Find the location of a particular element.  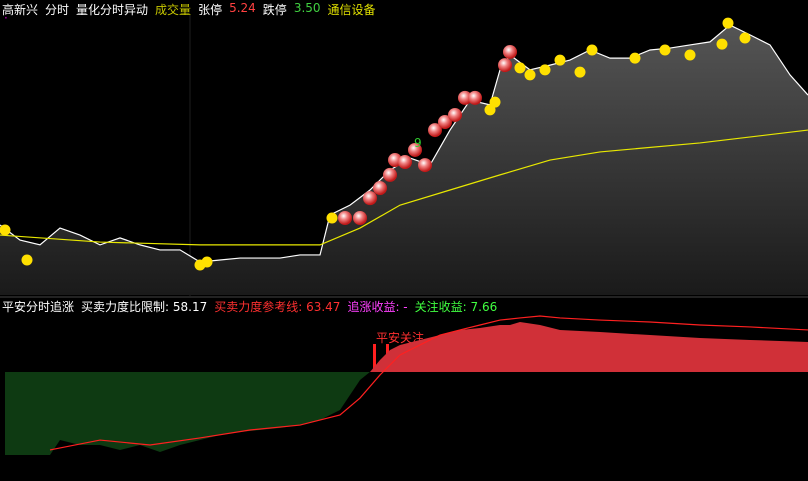

header-item: 买卖力度参考线: 63.47 is located at coordinates (277, 307).